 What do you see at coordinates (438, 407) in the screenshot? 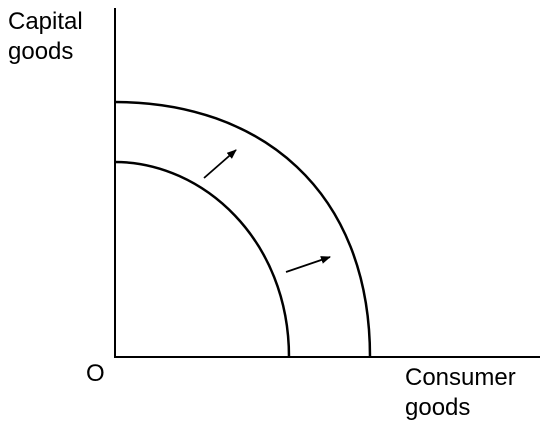
I see `x-axis-label-line-2: goods` at bounding box center [438, 407].